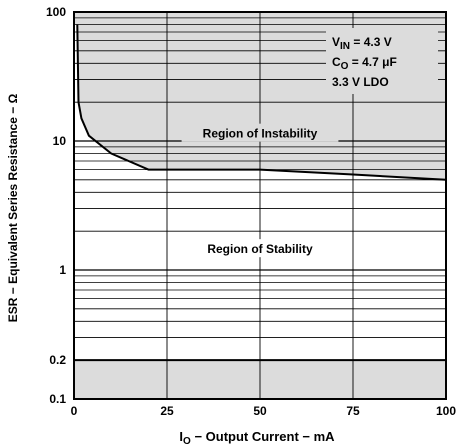 This screenshot has height=446, width=465. Describe the element at coordinates (181, 436) in the screenshot. I see `x-axis-label-prefix: I` at that location.